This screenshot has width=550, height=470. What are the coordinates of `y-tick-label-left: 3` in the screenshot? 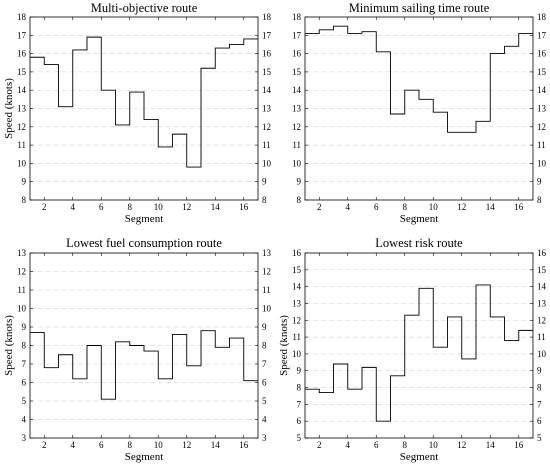 It's located at (24, 438).